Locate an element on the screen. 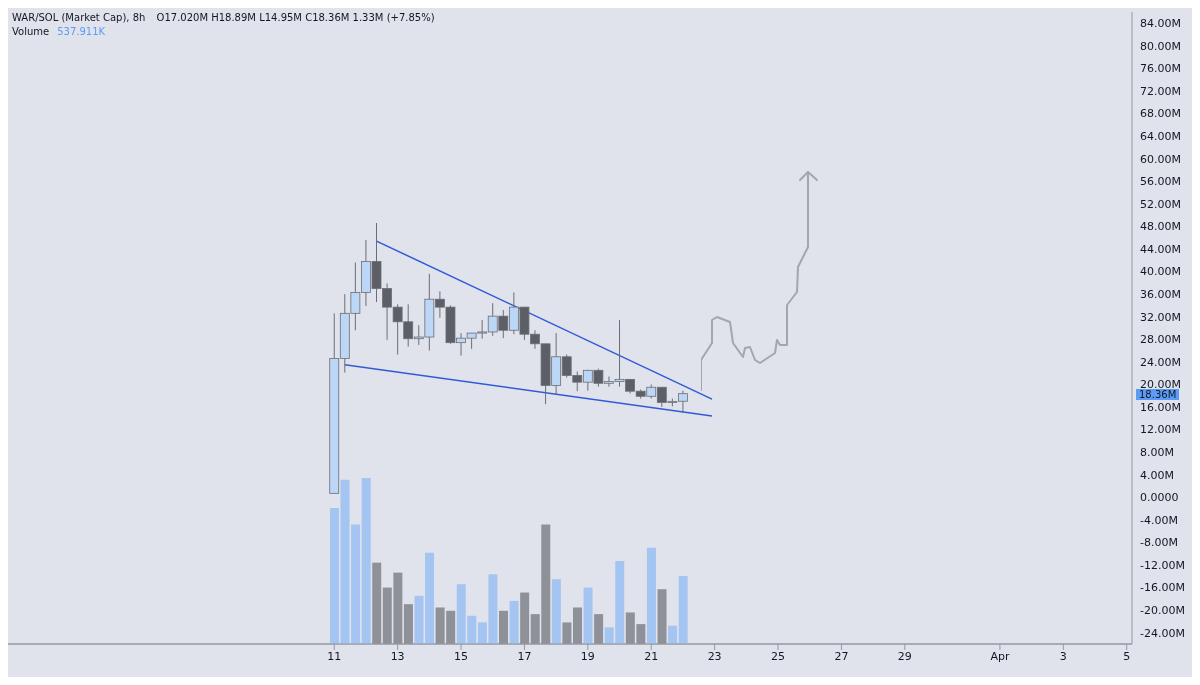 This screenshot has height=685, width=1200. x-tick-label: 15 is located at coordinates (461, 656).